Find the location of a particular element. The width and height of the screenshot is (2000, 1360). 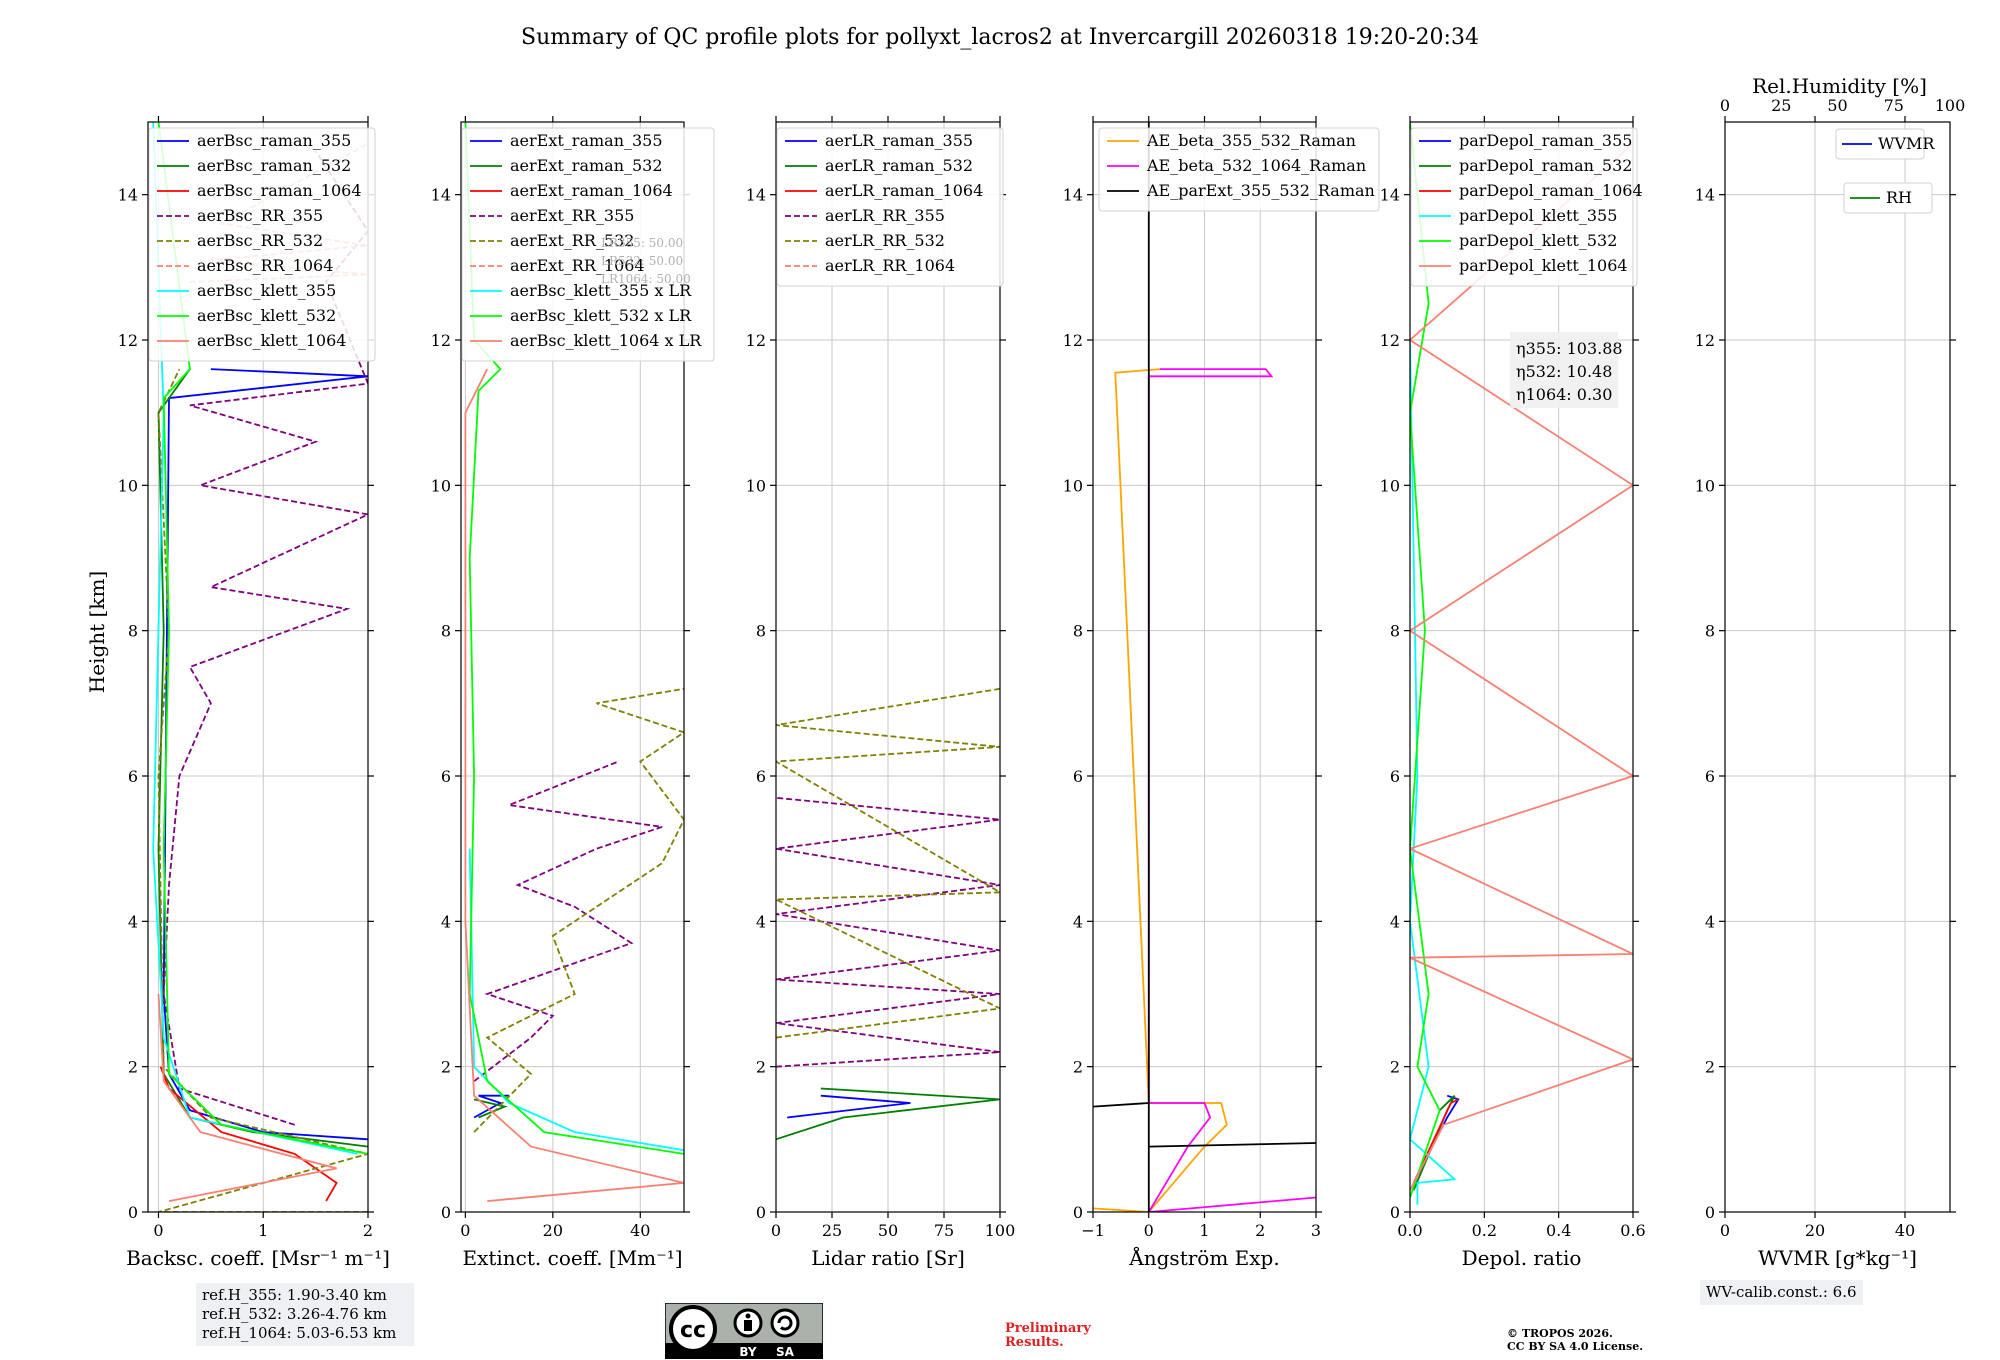

legend-entry: RH is located at coordinates (1888, 198).